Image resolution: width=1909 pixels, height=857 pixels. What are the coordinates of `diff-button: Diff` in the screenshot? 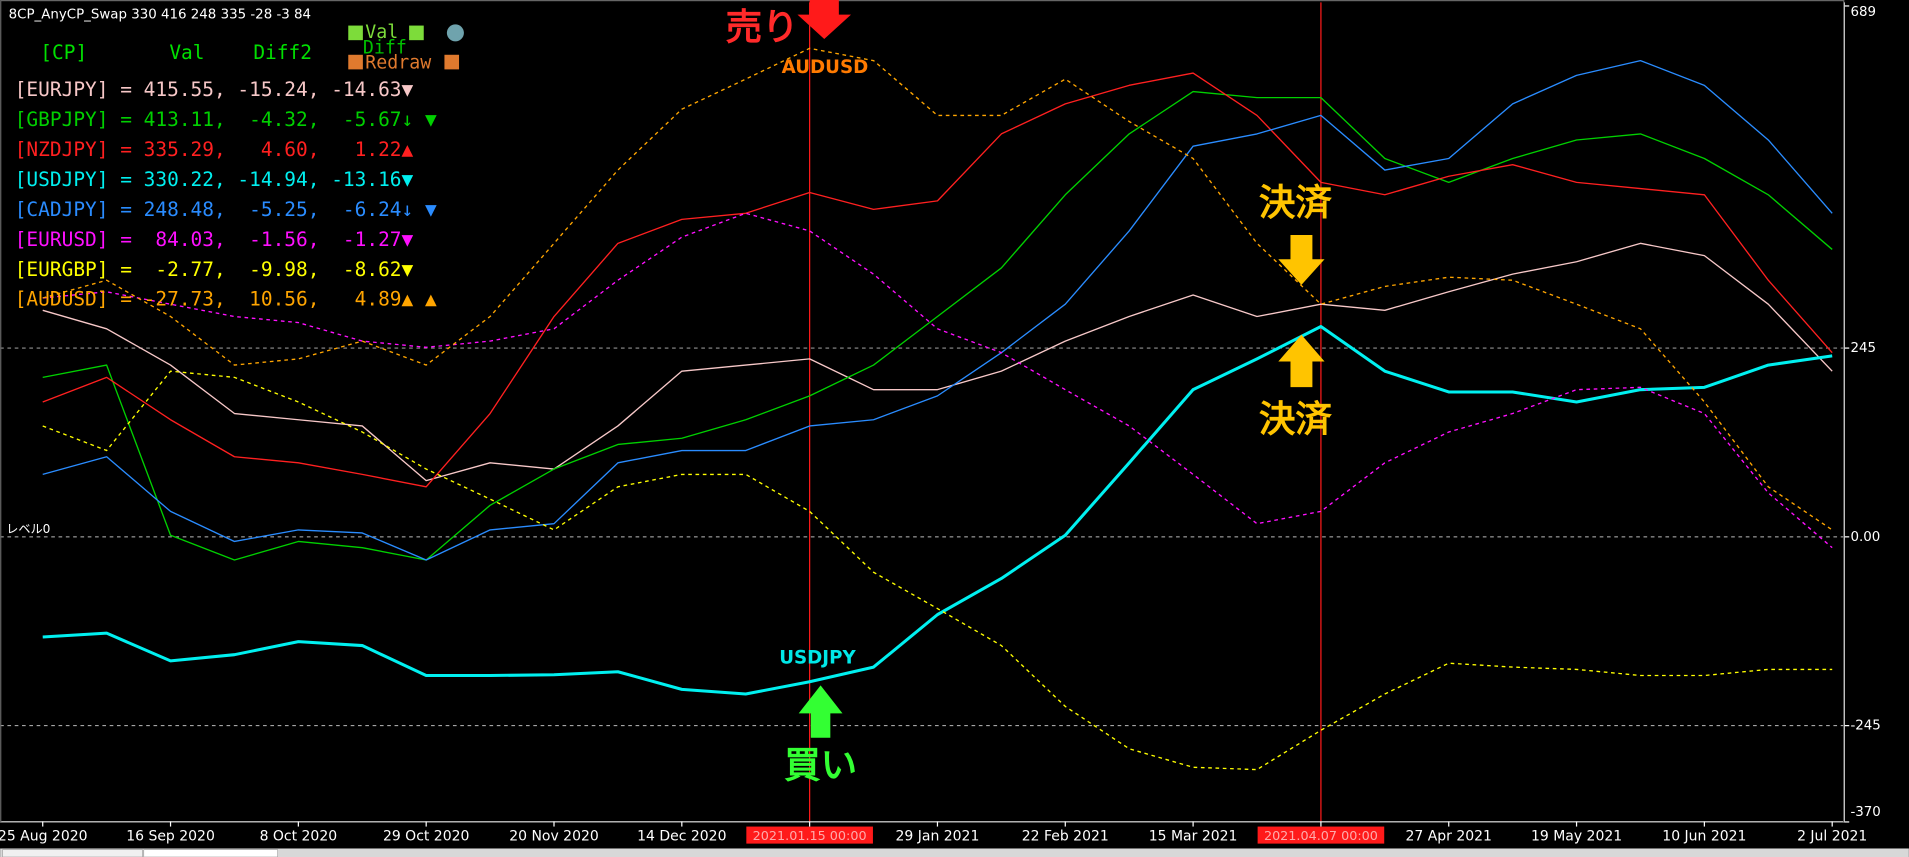 It's located at (385, 48).